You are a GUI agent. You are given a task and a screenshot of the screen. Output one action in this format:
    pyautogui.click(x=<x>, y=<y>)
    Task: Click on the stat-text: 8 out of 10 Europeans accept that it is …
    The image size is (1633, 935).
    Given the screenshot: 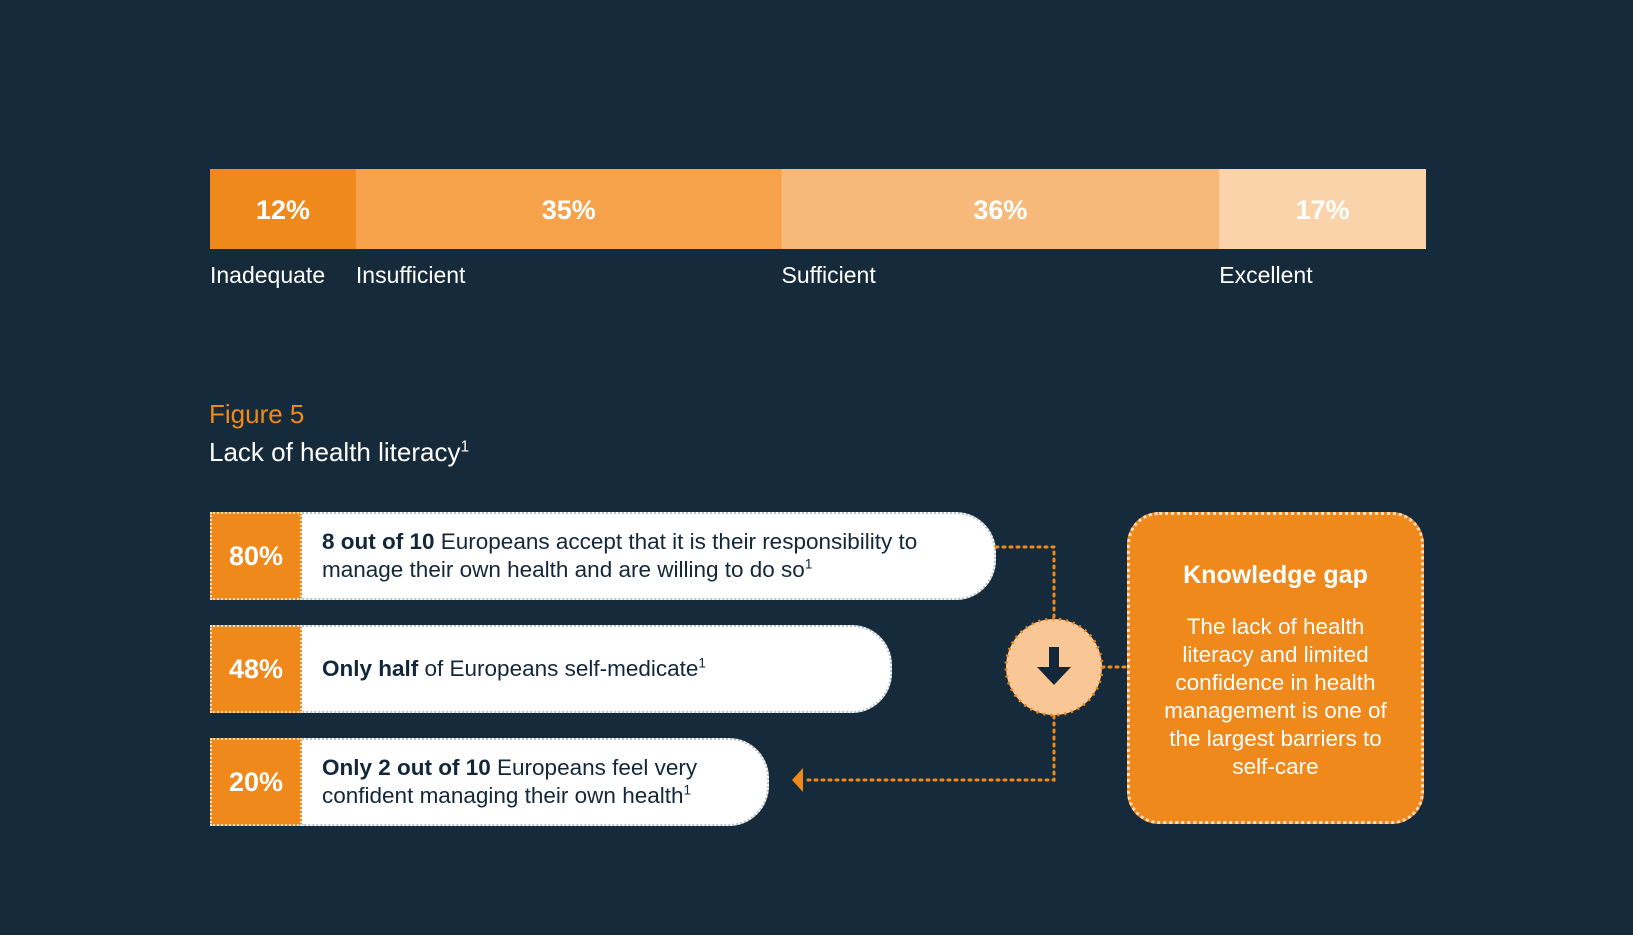 What is the action you would take?
    pyautogui.click(x=619, y=556)
    